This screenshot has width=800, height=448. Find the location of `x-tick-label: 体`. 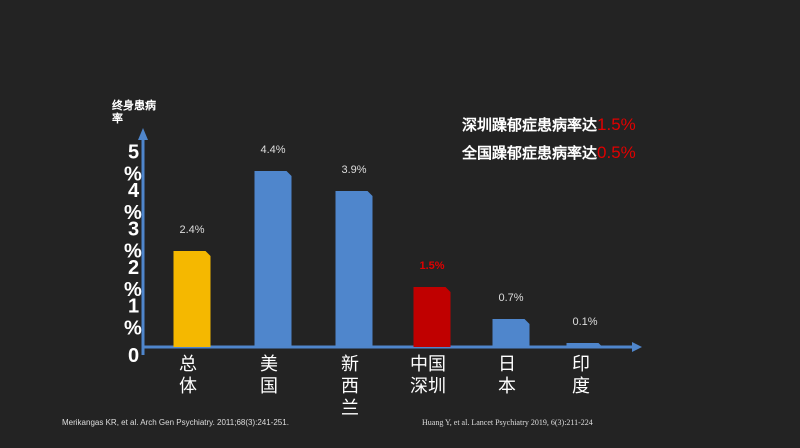

x-tick-label: 体 is located at coordinates (188, 386).